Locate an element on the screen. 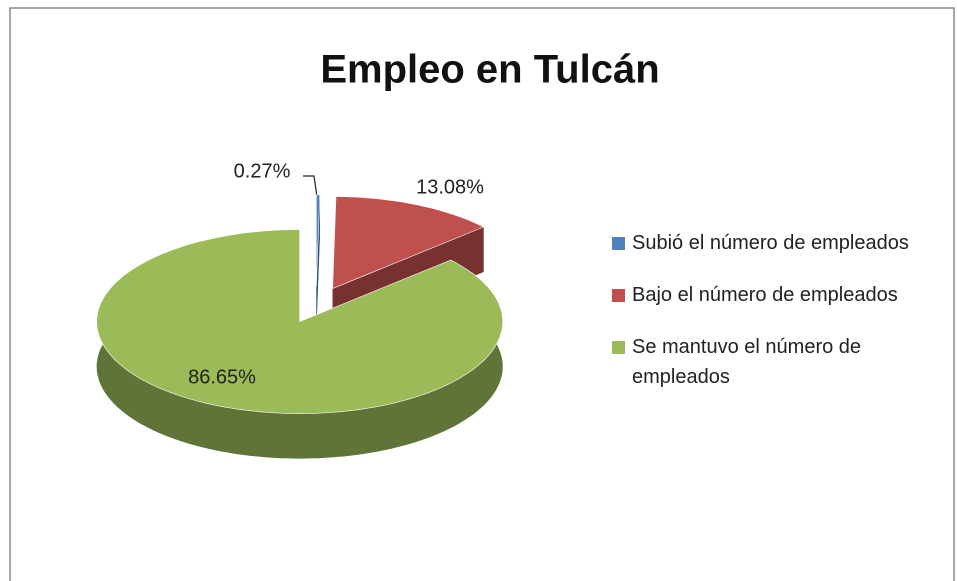  legend-item: Bajo el número de empleados is located at coordinates (767, 295).